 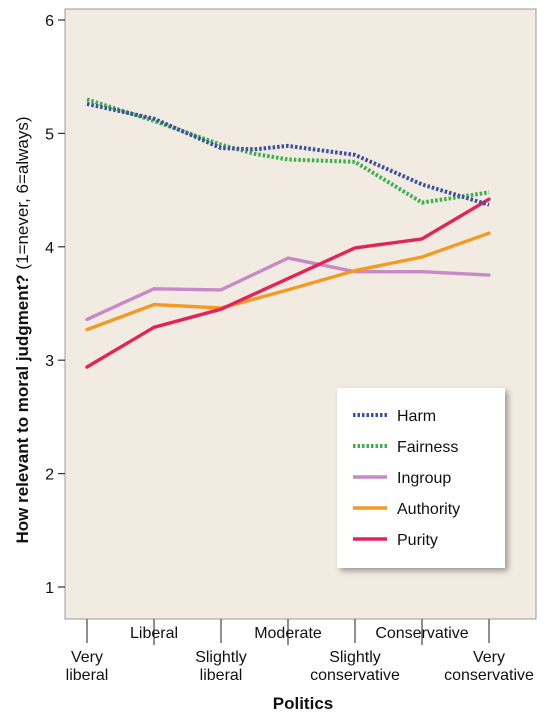 What do you see at coordinates (288, 154) in the screenshot?
I see `series-line-harm` at bounding box center [288, 154].